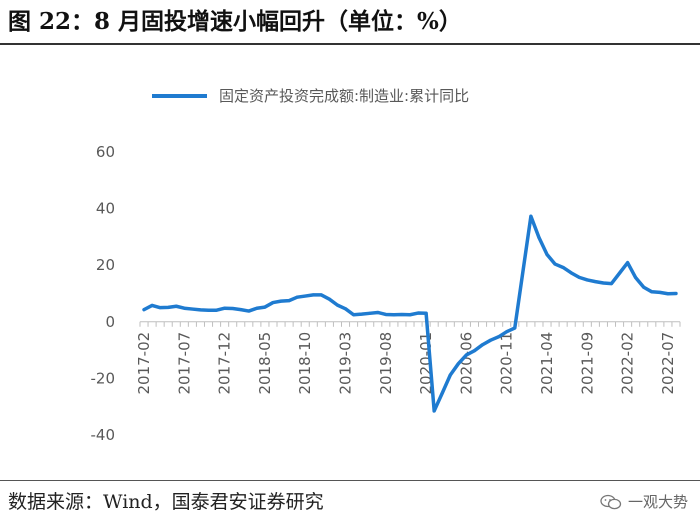 Image resolution: width=700 pixels, height=528 pixels. What do you see at coordinates (386, 363) in the screenshot?
I see `x-tick-label: 2019-08` at bounding box center [386, 363].